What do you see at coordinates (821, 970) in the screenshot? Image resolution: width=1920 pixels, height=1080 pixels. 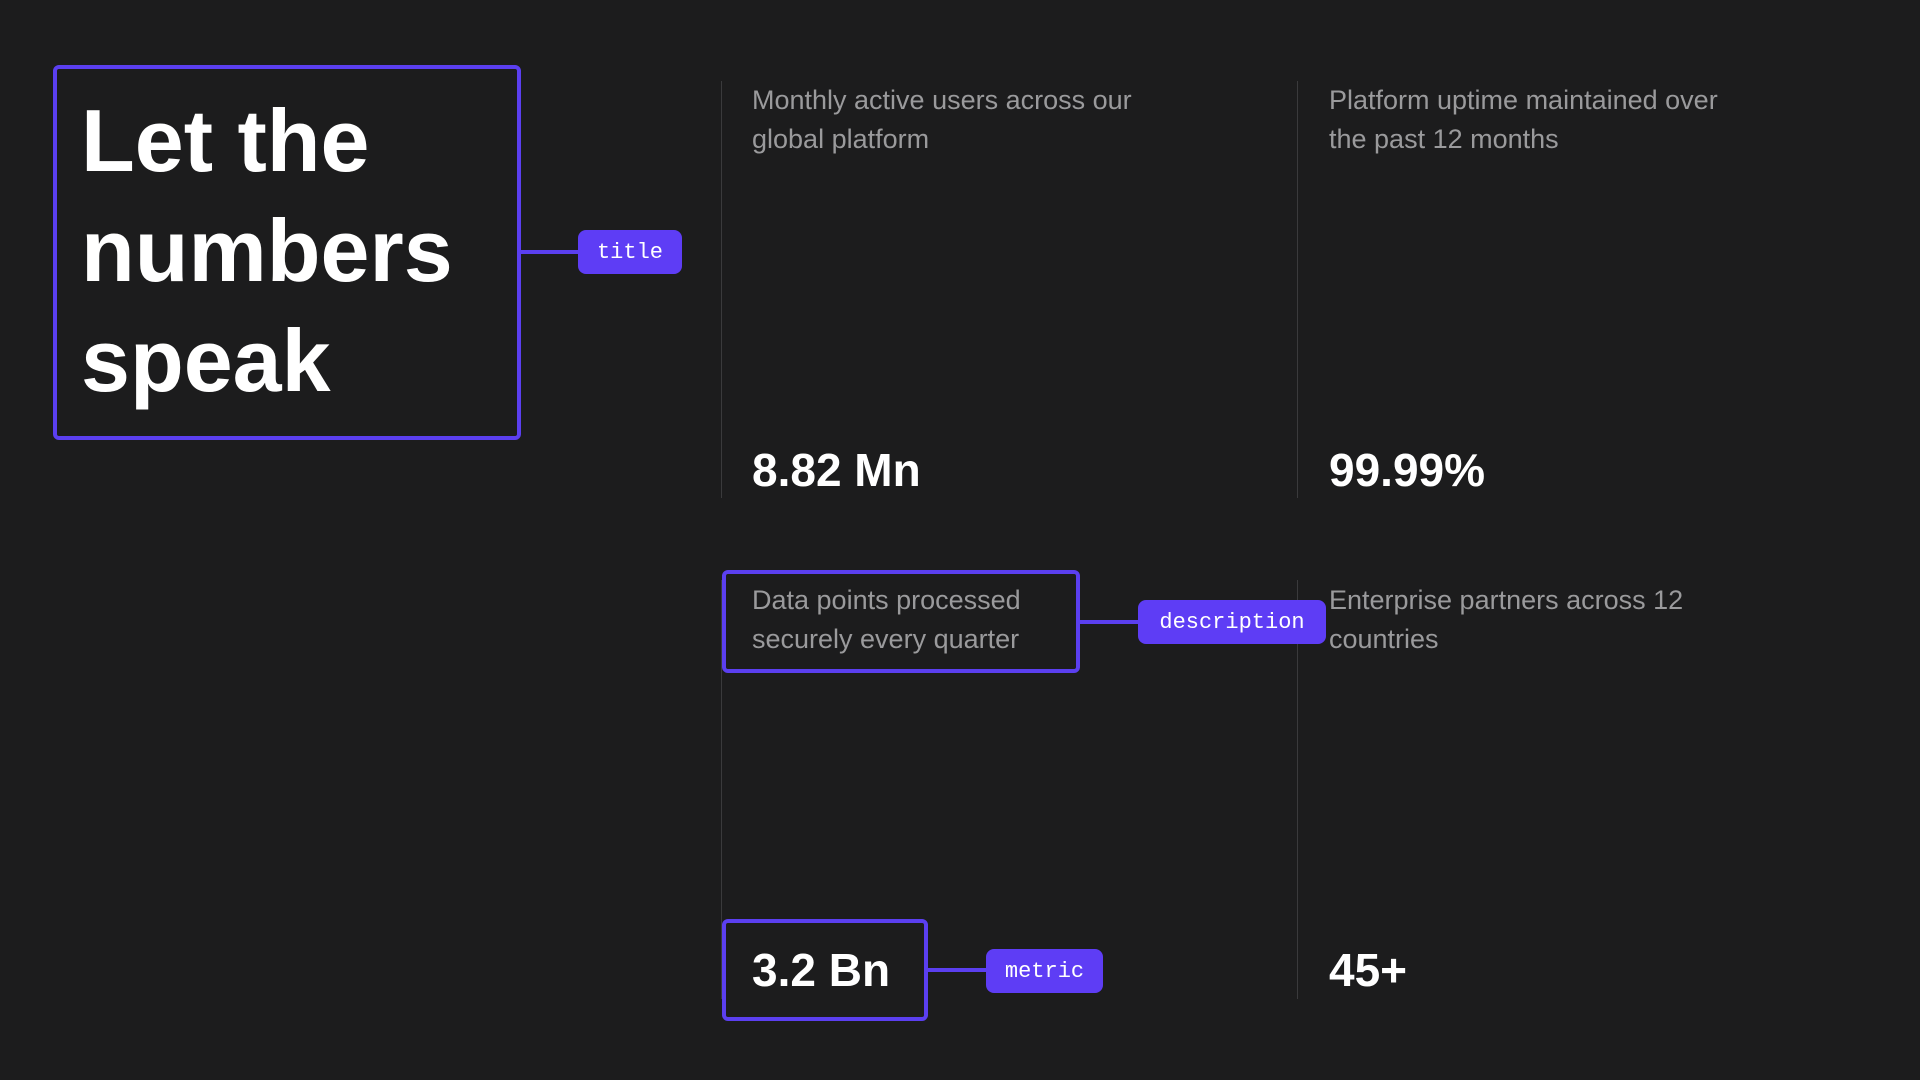 I see `metric: 3.2 Bn` at bounding box center [821, 970].